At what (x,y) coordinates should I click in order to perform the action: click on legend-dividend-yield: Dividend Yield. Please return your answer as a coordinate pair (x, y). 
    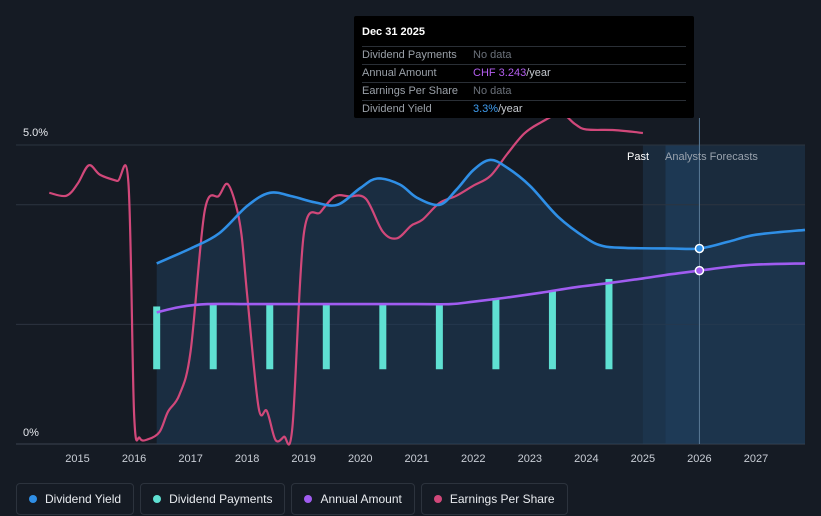
    Looking at the image, I should click on (75, 499).